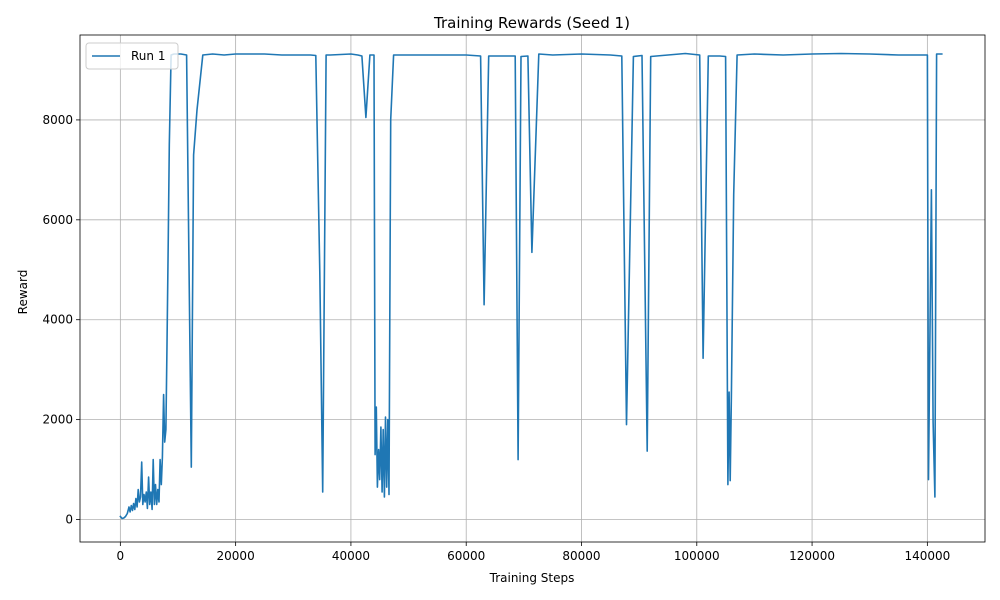  I want to click on y-tick-label: 2000, so click(57, 420).